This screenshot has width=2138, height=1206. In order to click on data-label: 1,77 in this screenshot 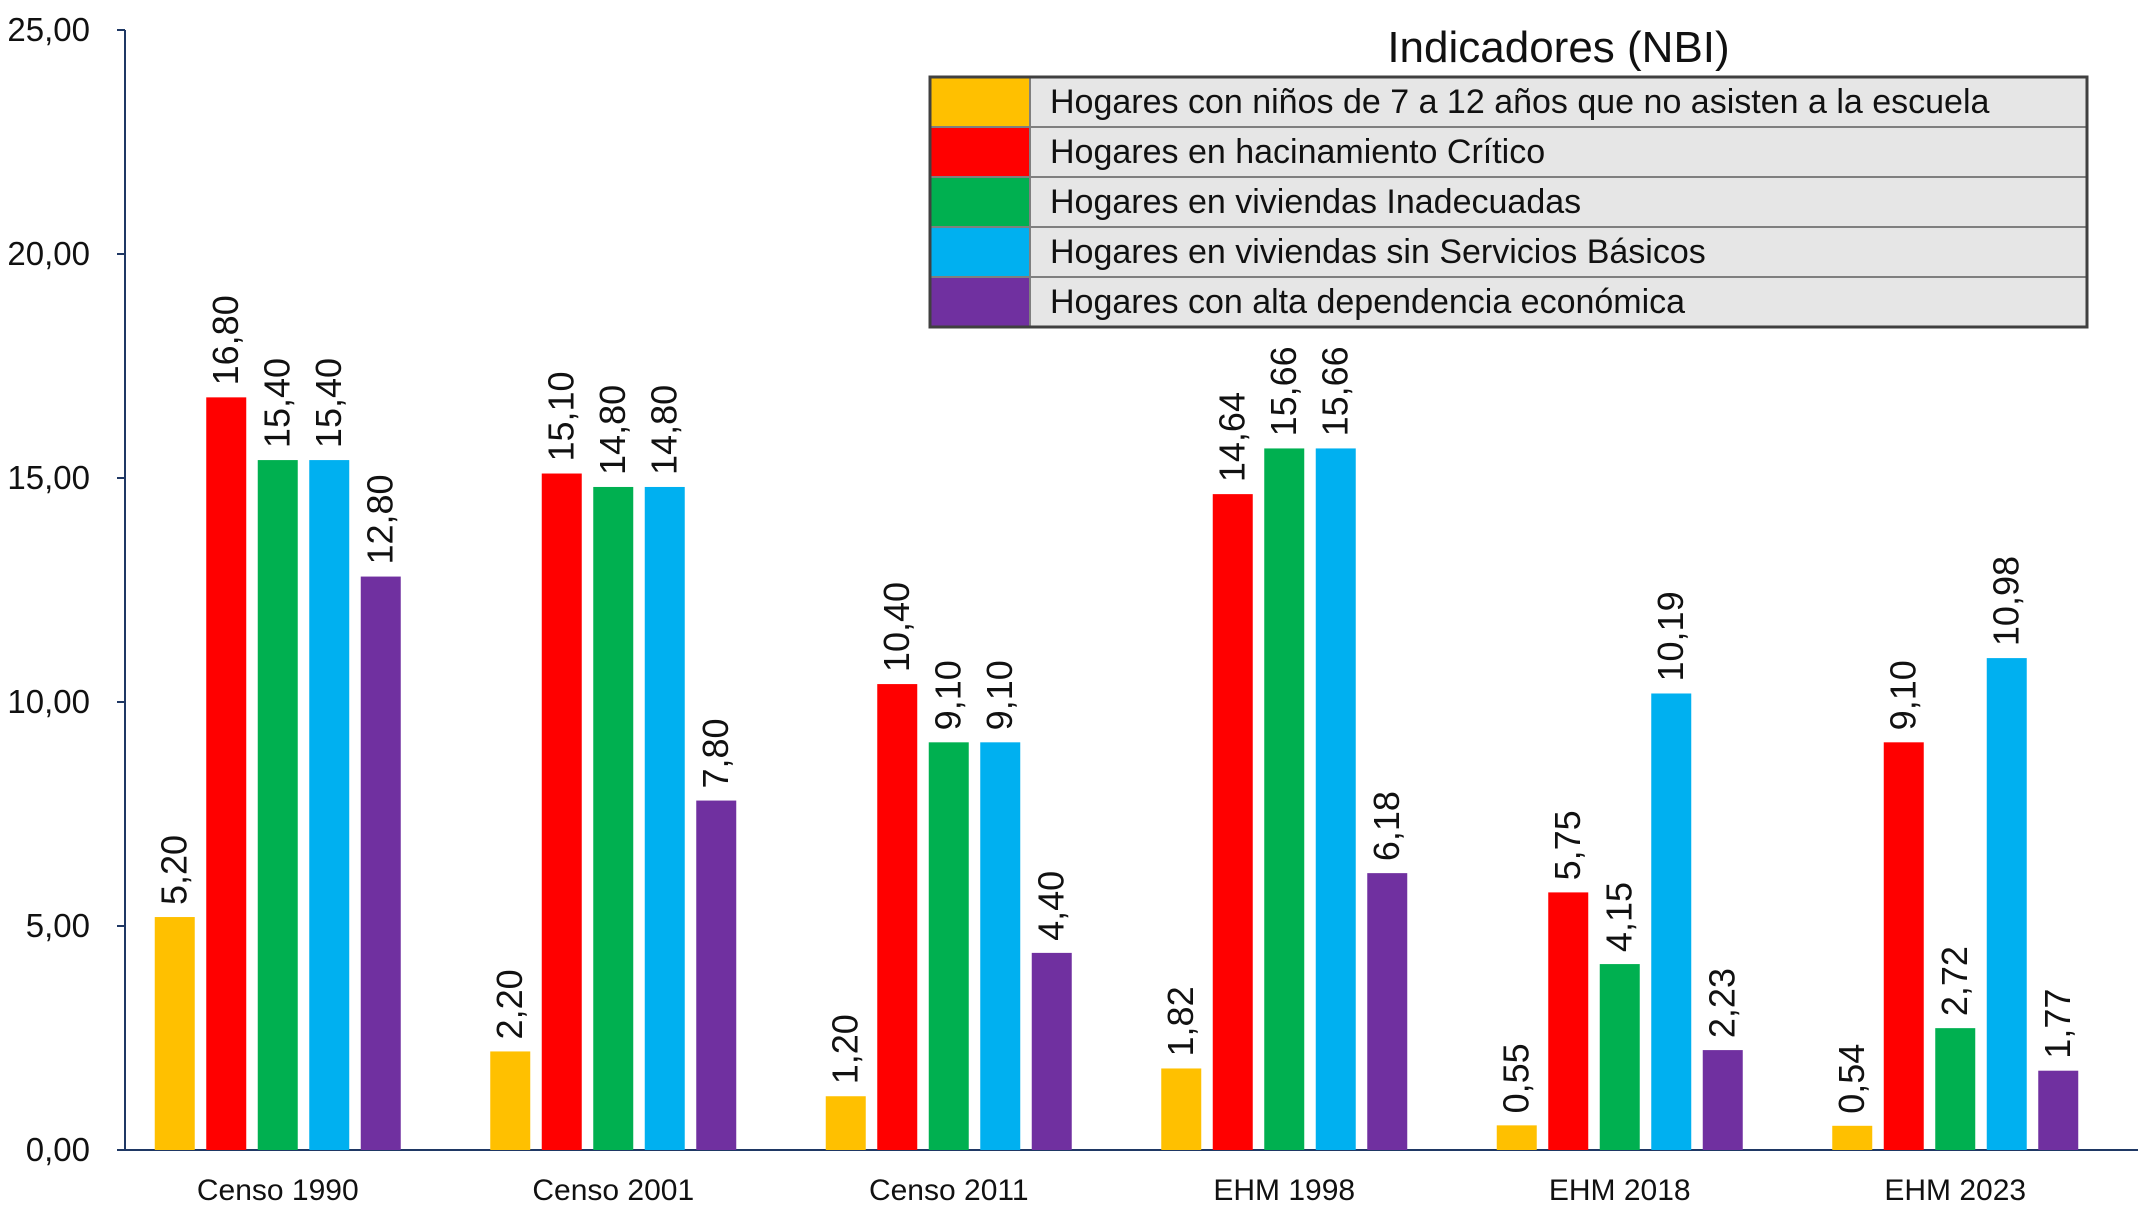, I will do `click(2057, 1024)`.